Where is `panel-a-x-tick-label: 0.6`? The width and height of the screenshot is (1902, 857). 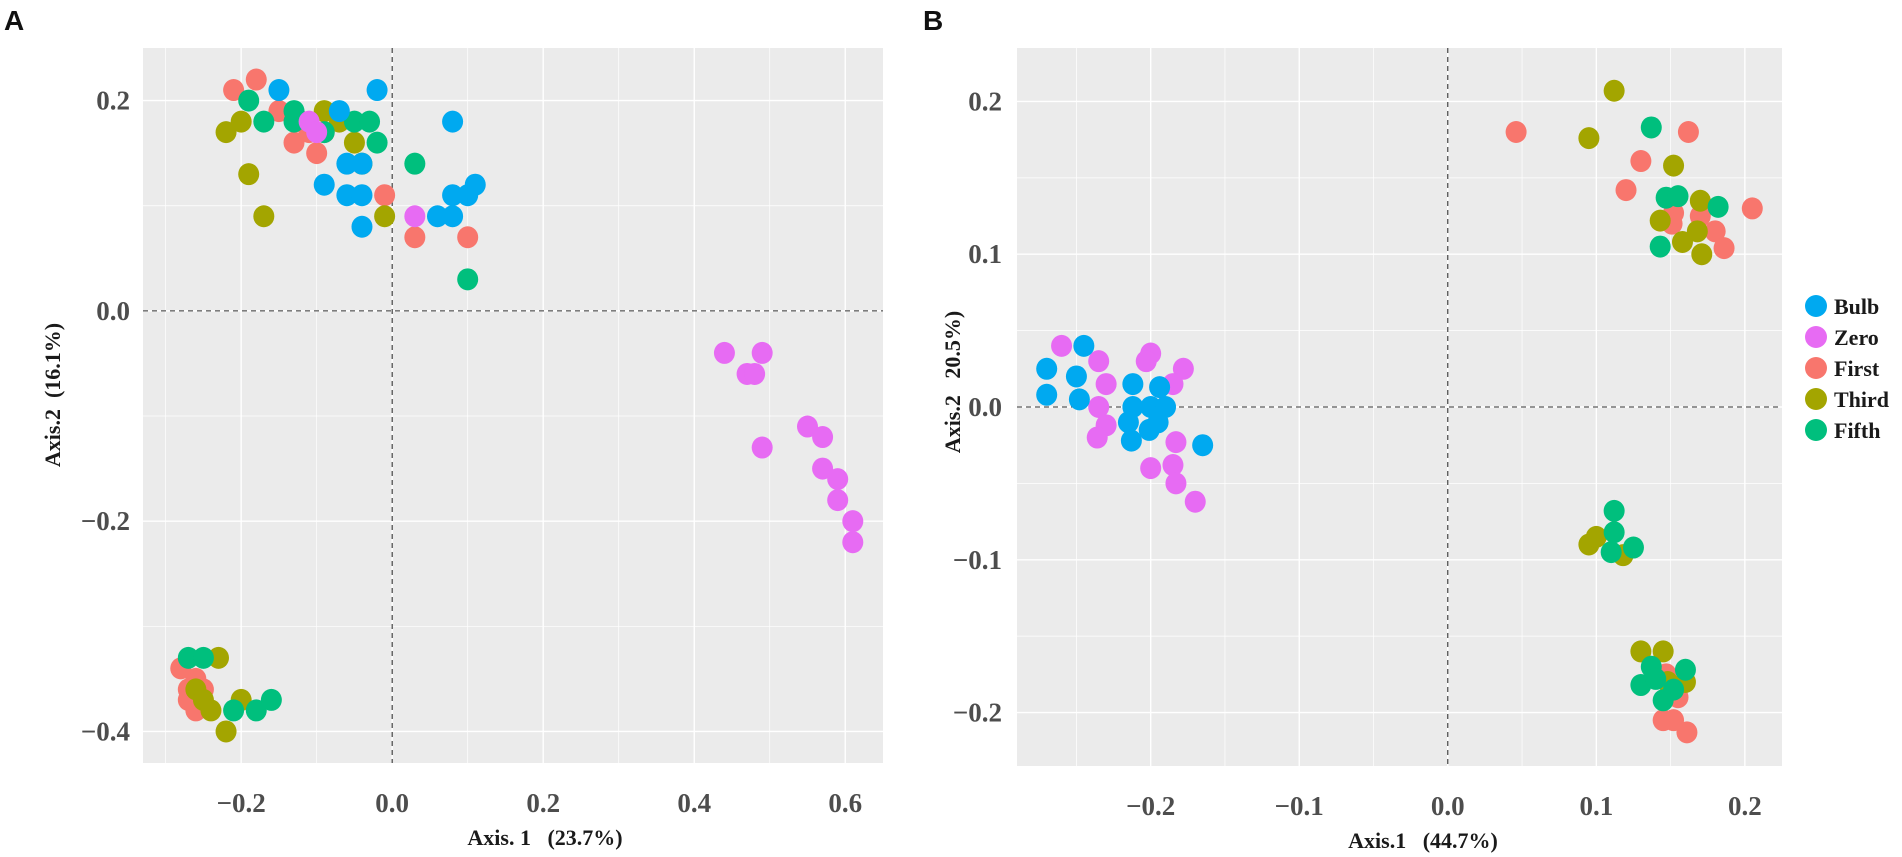 panel-a-x-tick-label: 0.6 is located at coordinates (845, 803).